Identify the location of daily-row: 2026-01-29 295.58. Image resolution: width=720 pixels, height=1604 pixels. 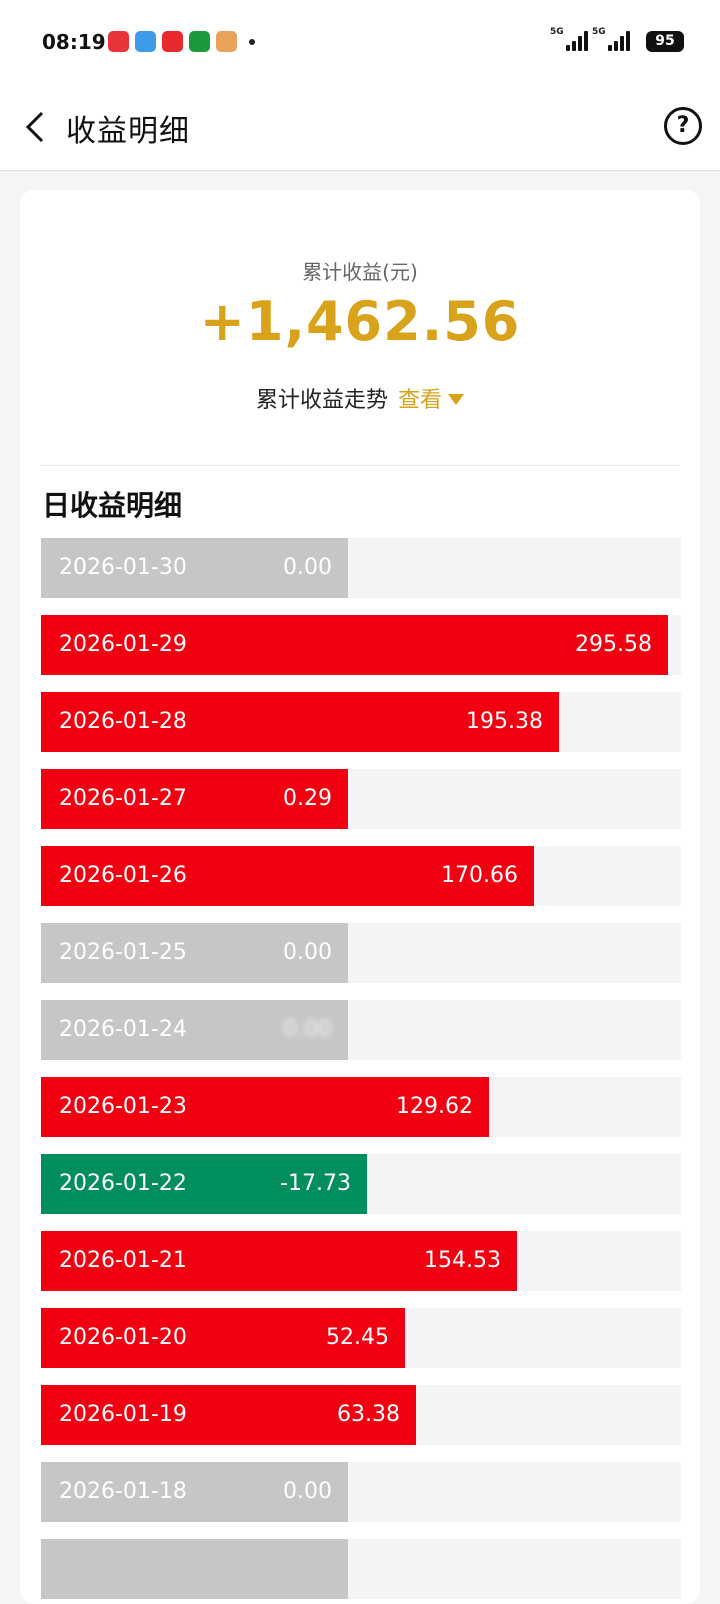
(361, 645).